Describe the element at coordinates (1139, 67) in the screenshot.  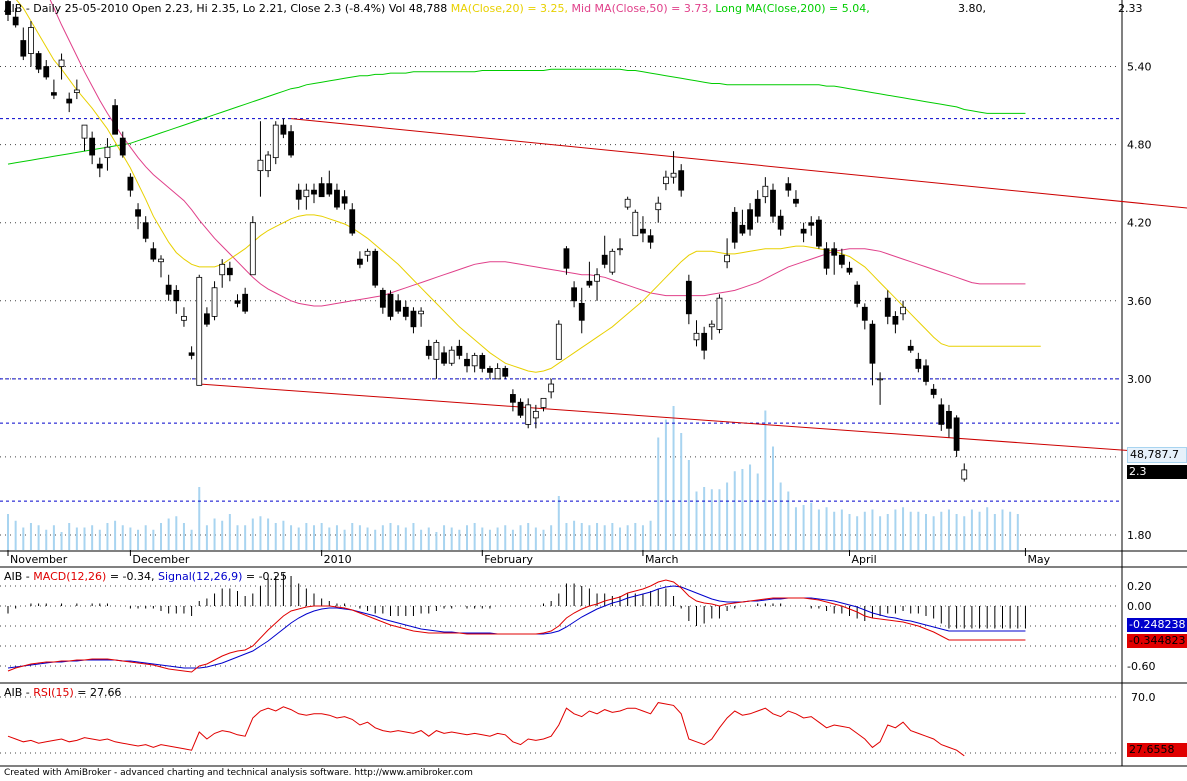
I see `price-tick-label: 5.40` at that location.